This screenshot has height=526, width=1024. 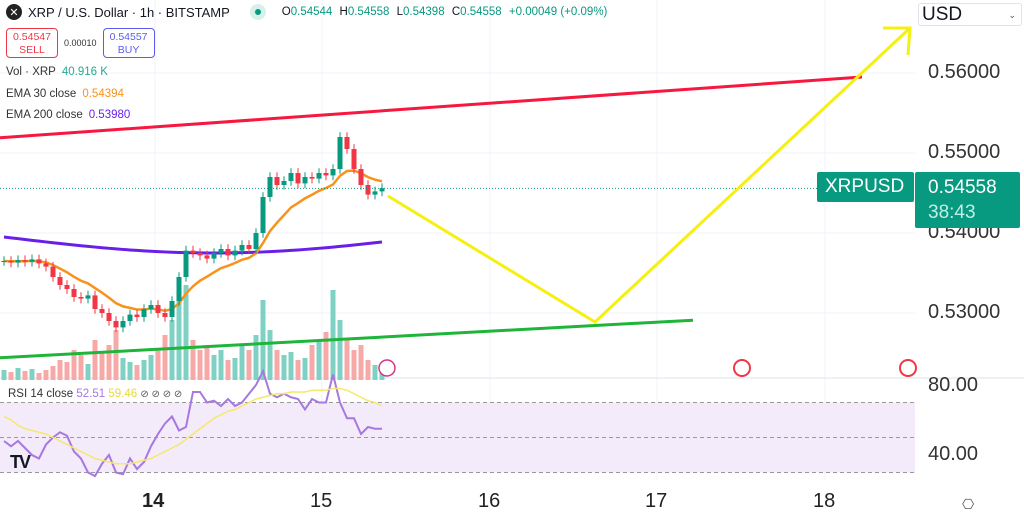 I want to click on settings-icon: ⎔, so click(x=968, y=504).